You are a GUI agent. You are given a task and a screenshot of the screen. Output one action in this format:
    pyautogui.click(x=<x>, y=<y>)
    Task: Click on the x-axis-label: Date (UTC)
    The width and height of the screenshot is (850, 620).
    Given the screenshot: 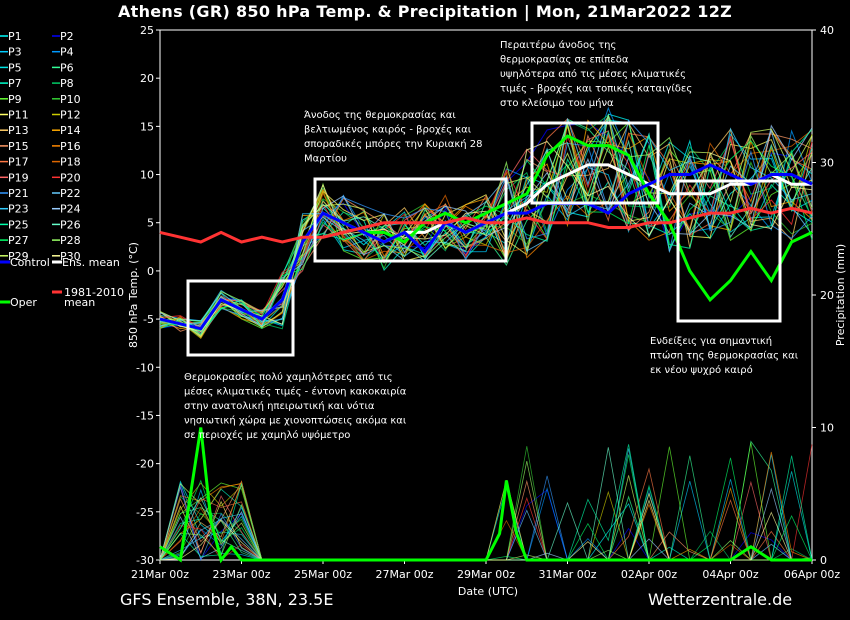 What is the action you would take?
    pyautogui.click(x=488, y=591)
    